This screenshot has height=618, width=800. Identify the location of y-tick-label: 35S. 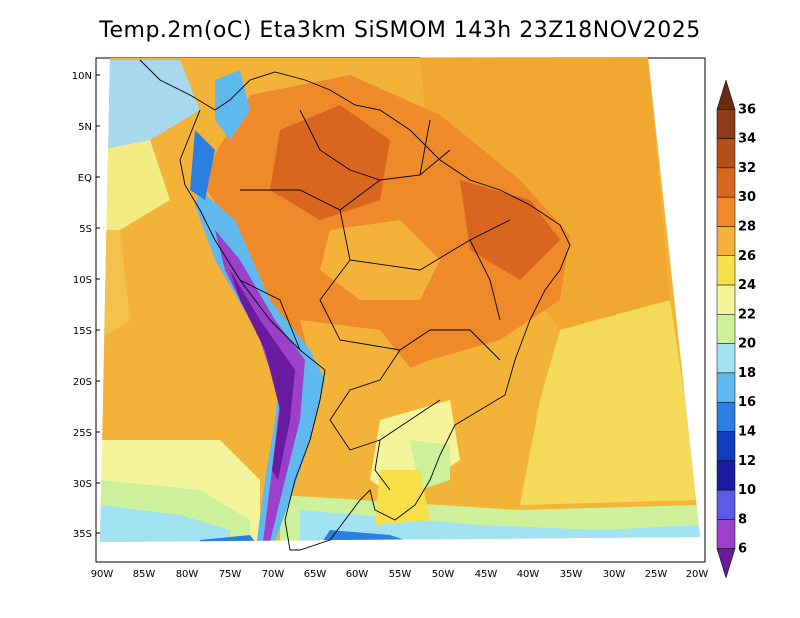
(82, 534).